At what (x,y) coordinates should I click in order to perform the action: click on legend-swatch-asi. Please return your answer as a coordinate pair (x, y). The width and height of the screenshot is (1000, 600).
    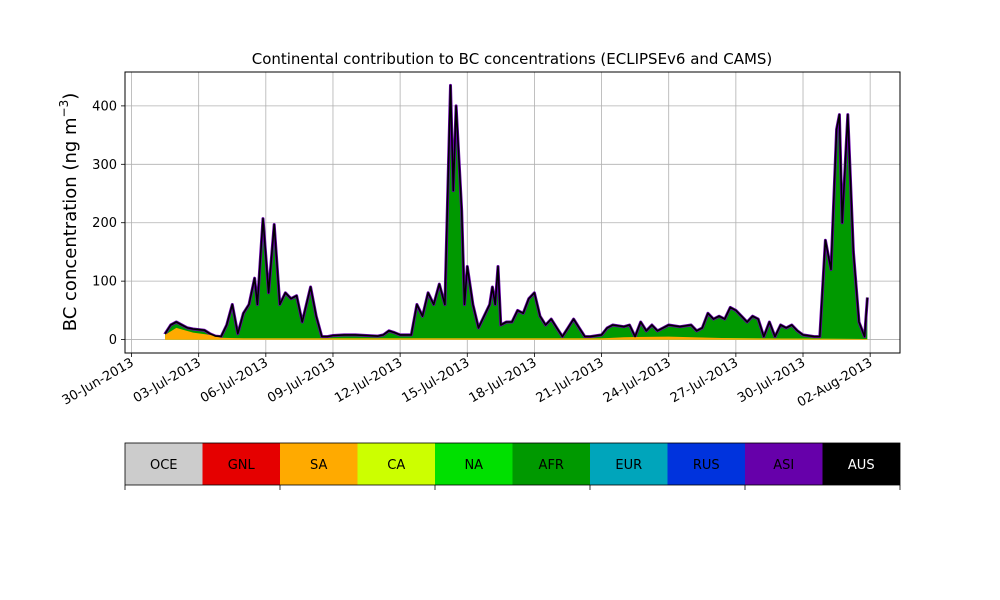
    Looking at the image, I should click on (784, 464).